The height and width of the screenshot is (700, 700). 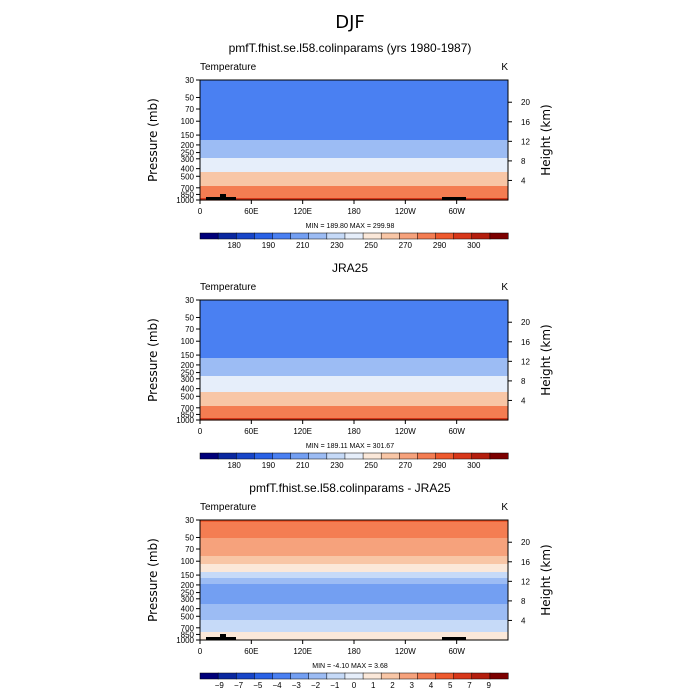 What do you see at coordinates (350, 268) in the screenshot?
I see `panel-title: JRA25` at bounding box center [350, 268].